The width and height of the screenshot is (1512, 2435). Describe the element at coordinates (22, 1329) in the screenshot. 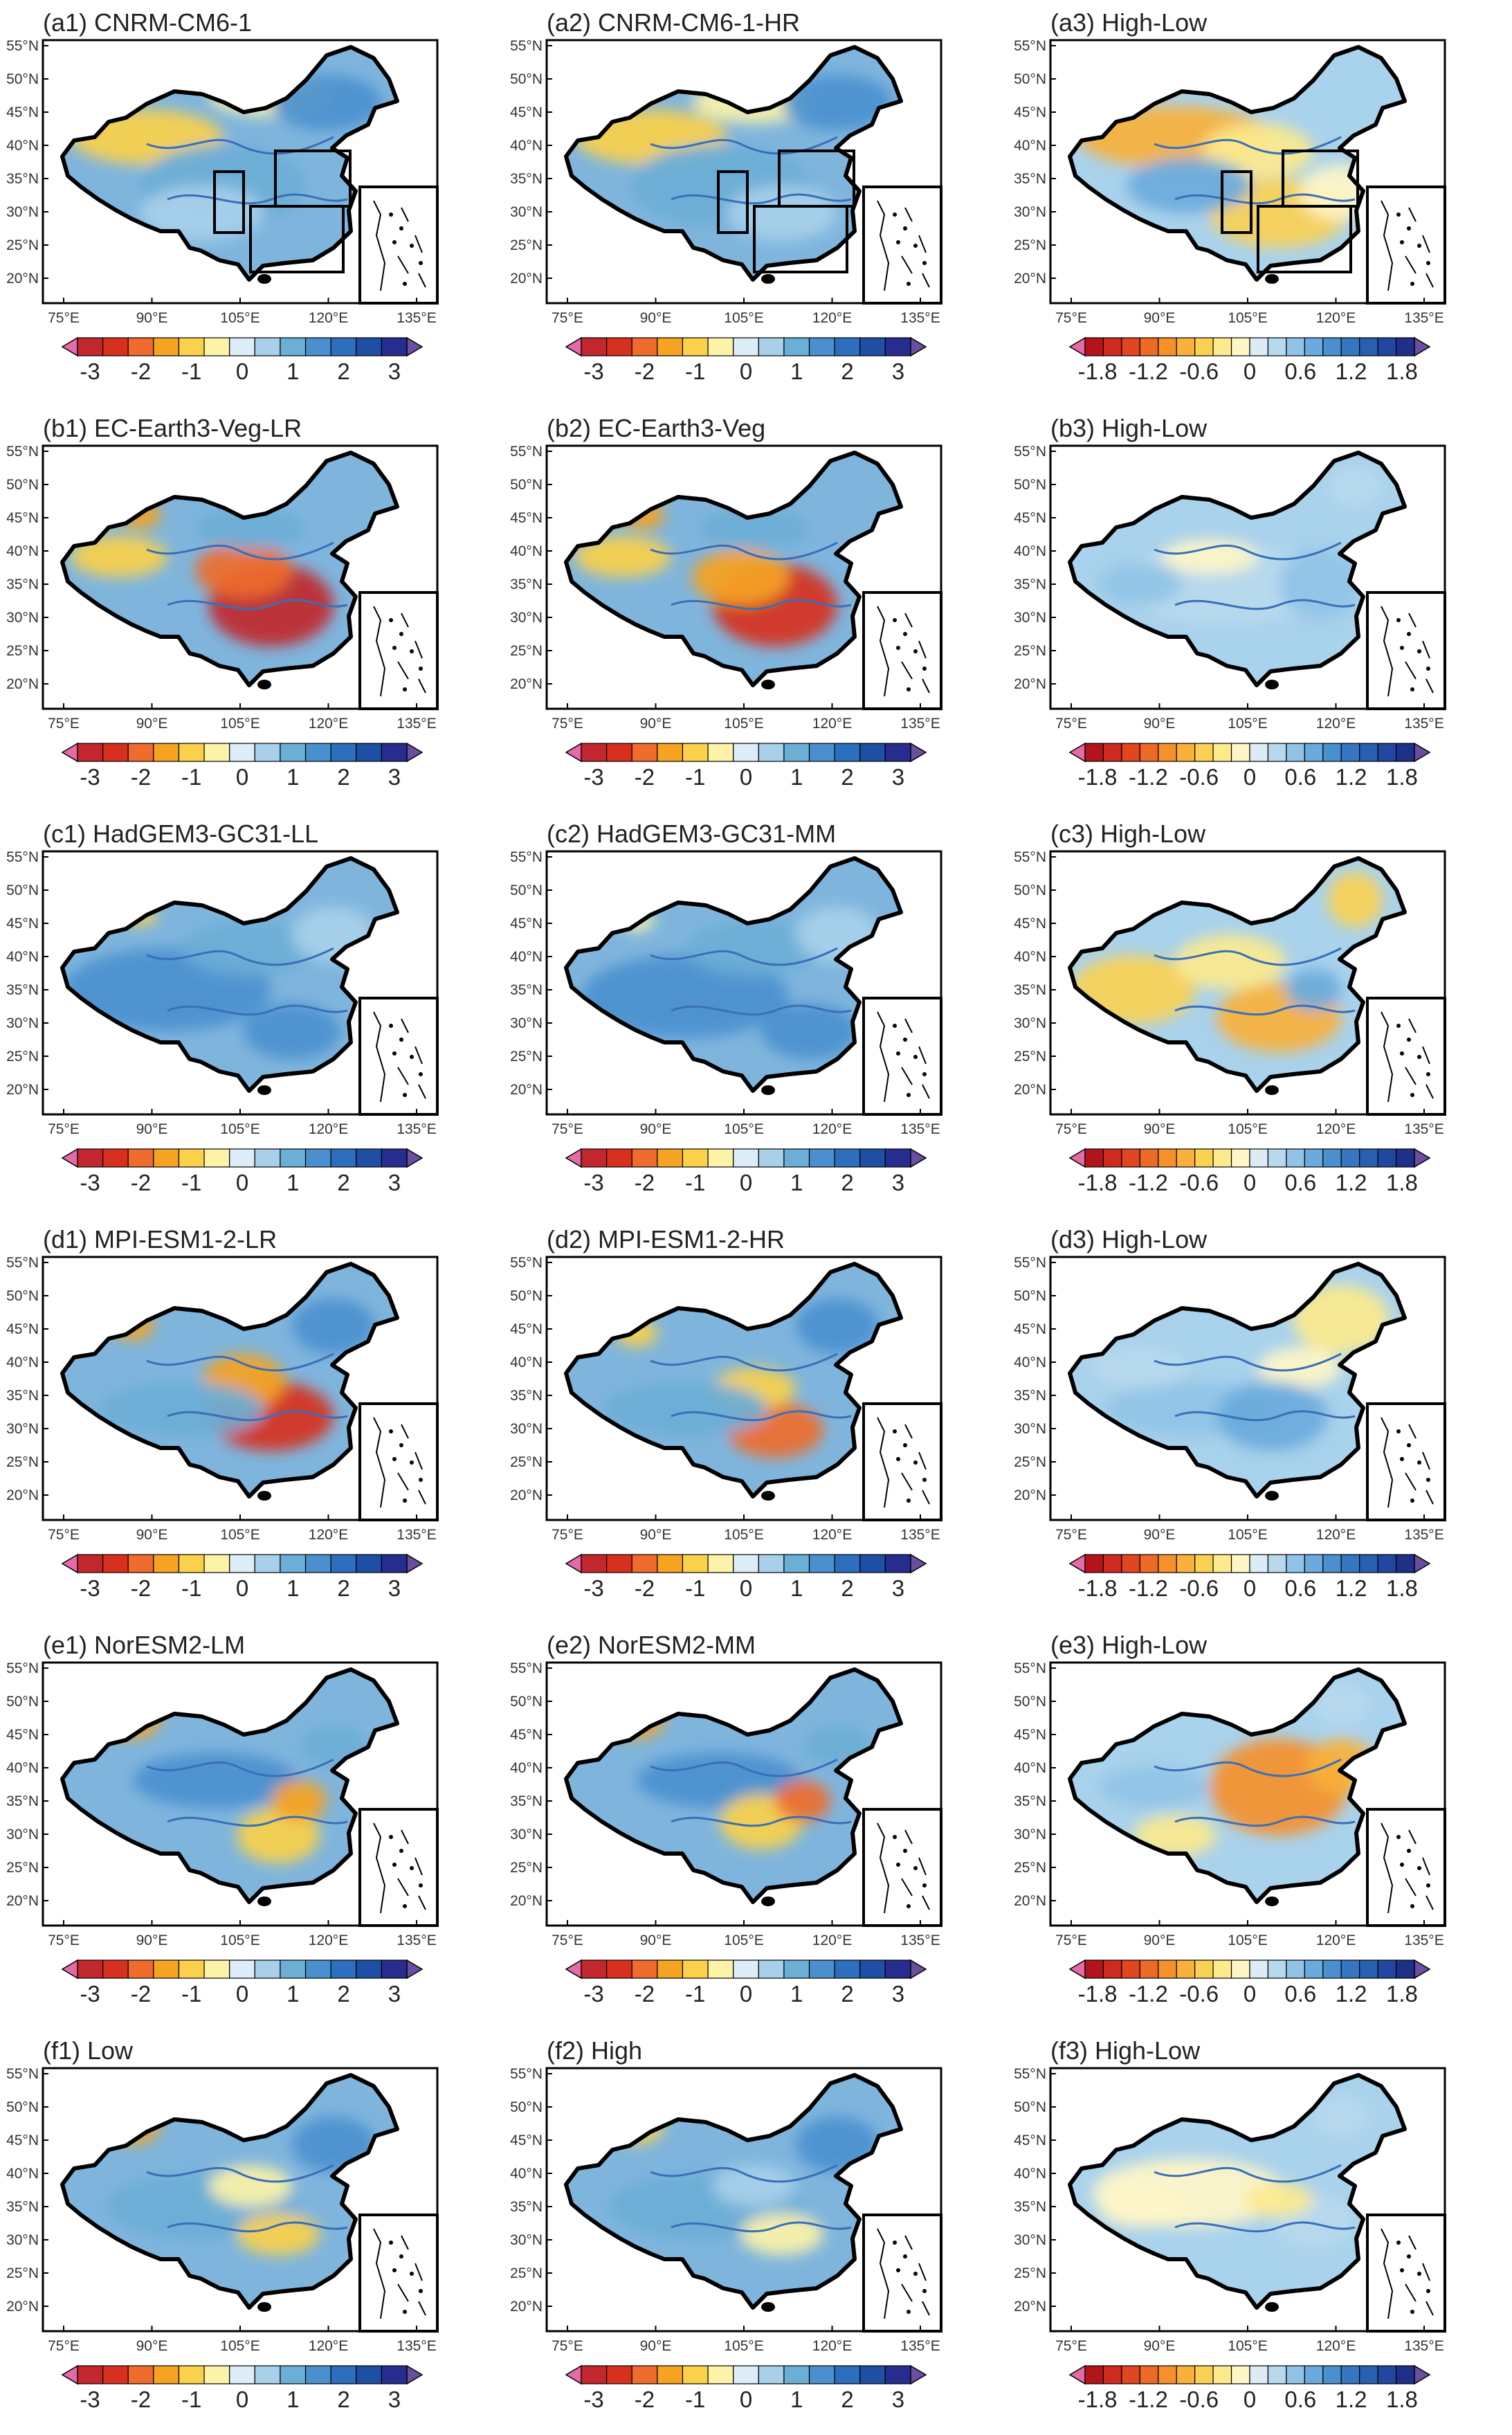

I see `lat-tick-label: 45°N` at that location.